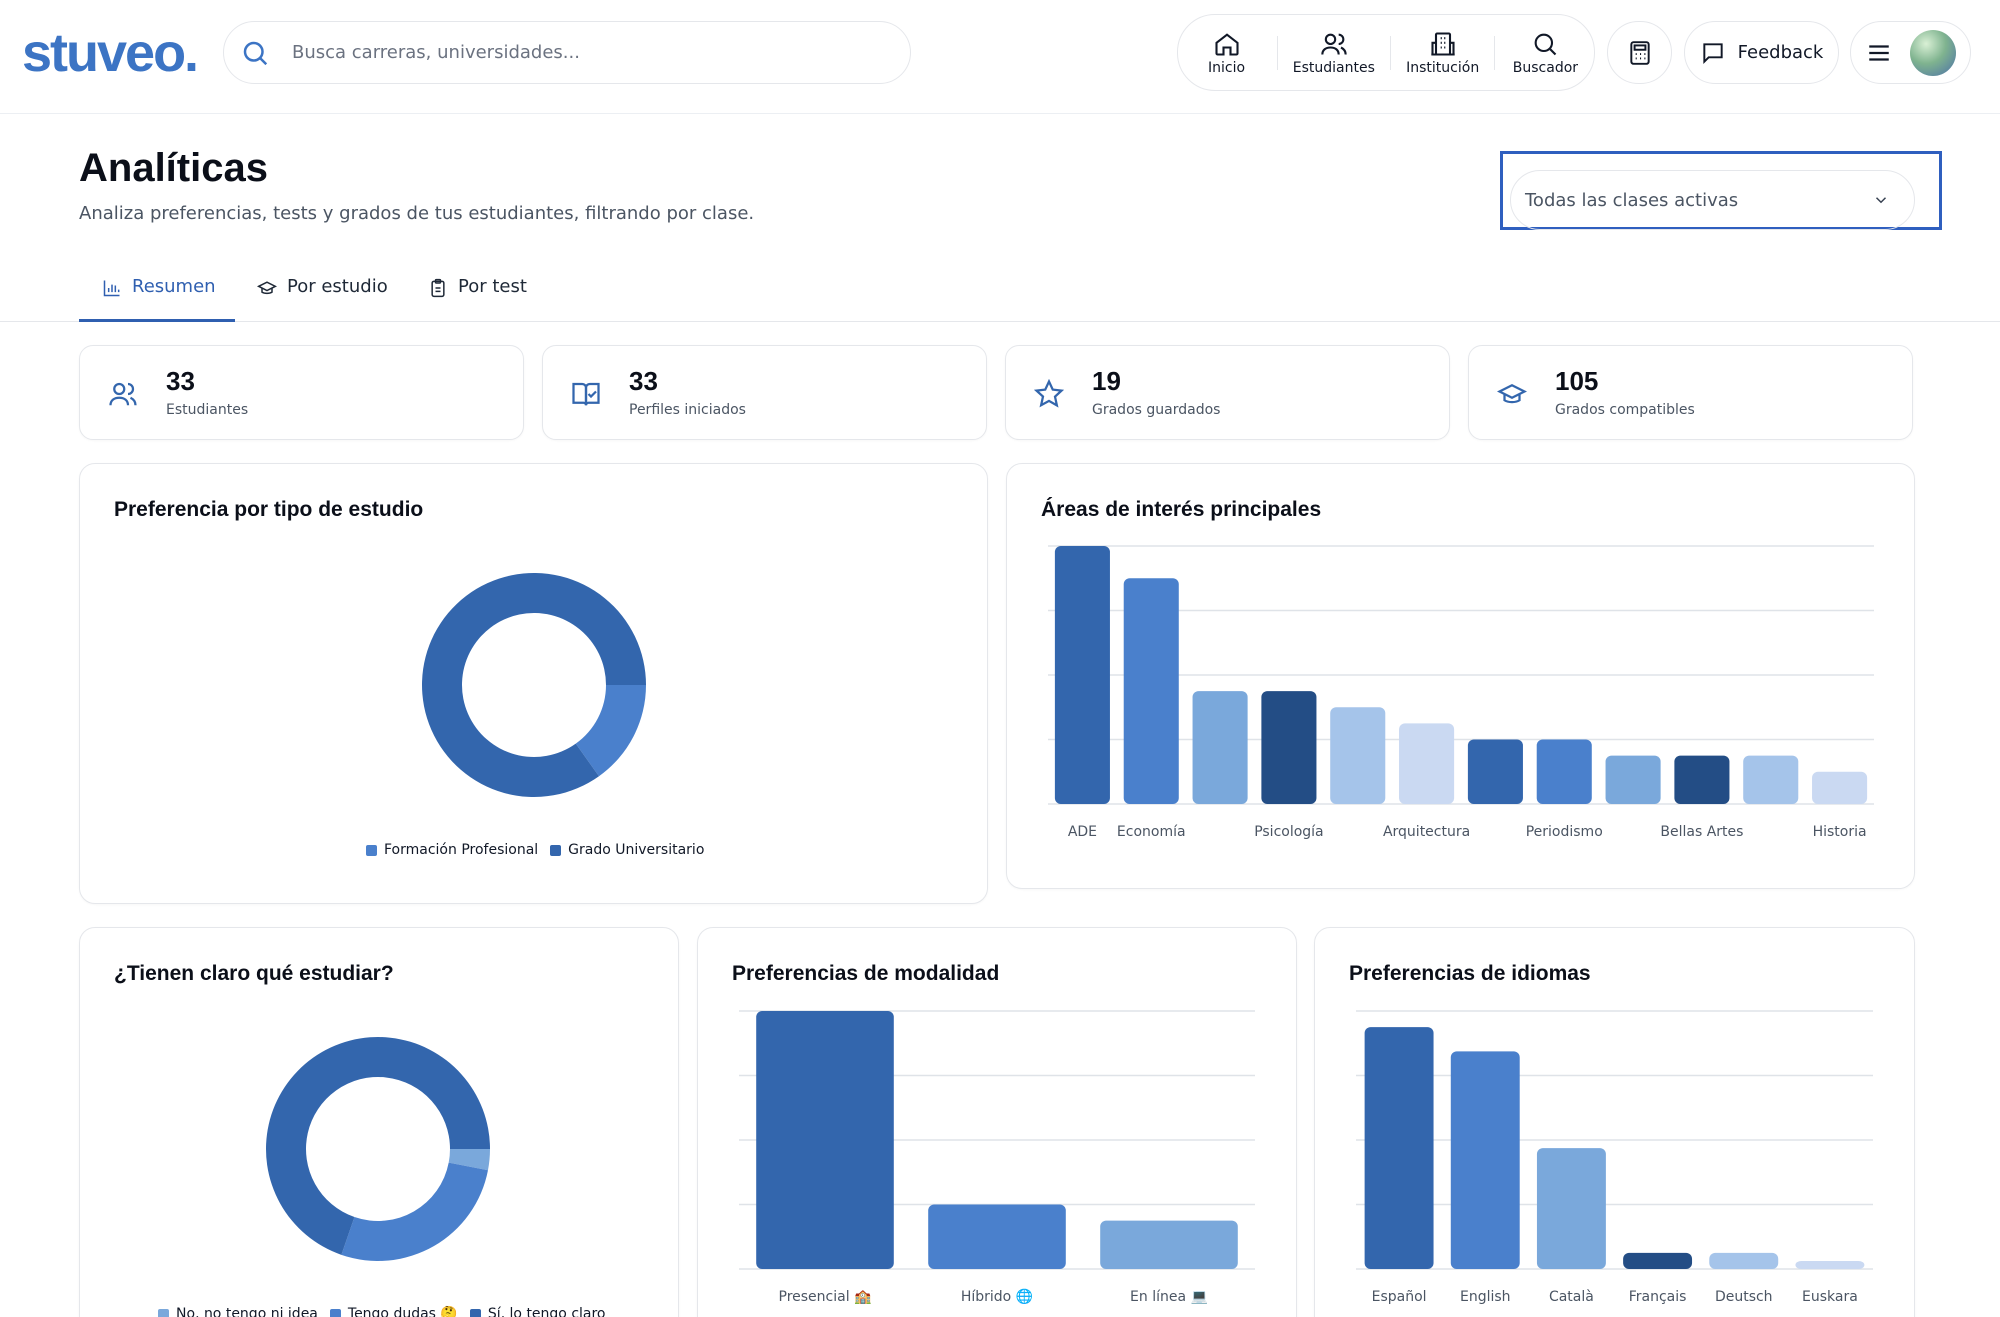  What do you see at coordinates (1227, 53) in the screenshot?
I see `nav-inicio: Inicio` at bounding box center [1227, 53].